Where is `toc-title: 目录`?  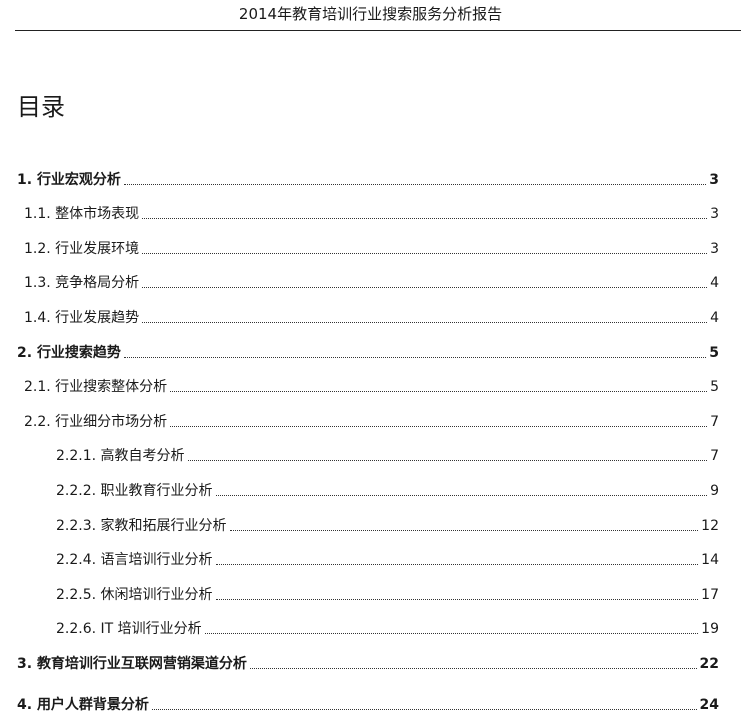
toc-title: 目录 is located at coordinates (41, 107).